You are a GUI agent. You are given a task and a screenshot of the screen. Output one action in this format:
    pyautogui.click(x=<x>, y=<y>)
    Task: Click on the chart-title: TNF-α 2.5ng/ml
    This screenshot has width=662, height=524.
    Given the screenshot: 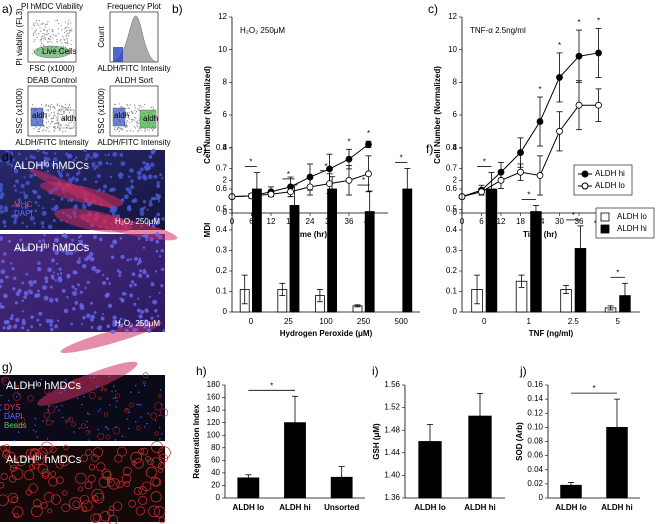 What is the action you would take?
    pyautogui.click(x=498, y=30)
    